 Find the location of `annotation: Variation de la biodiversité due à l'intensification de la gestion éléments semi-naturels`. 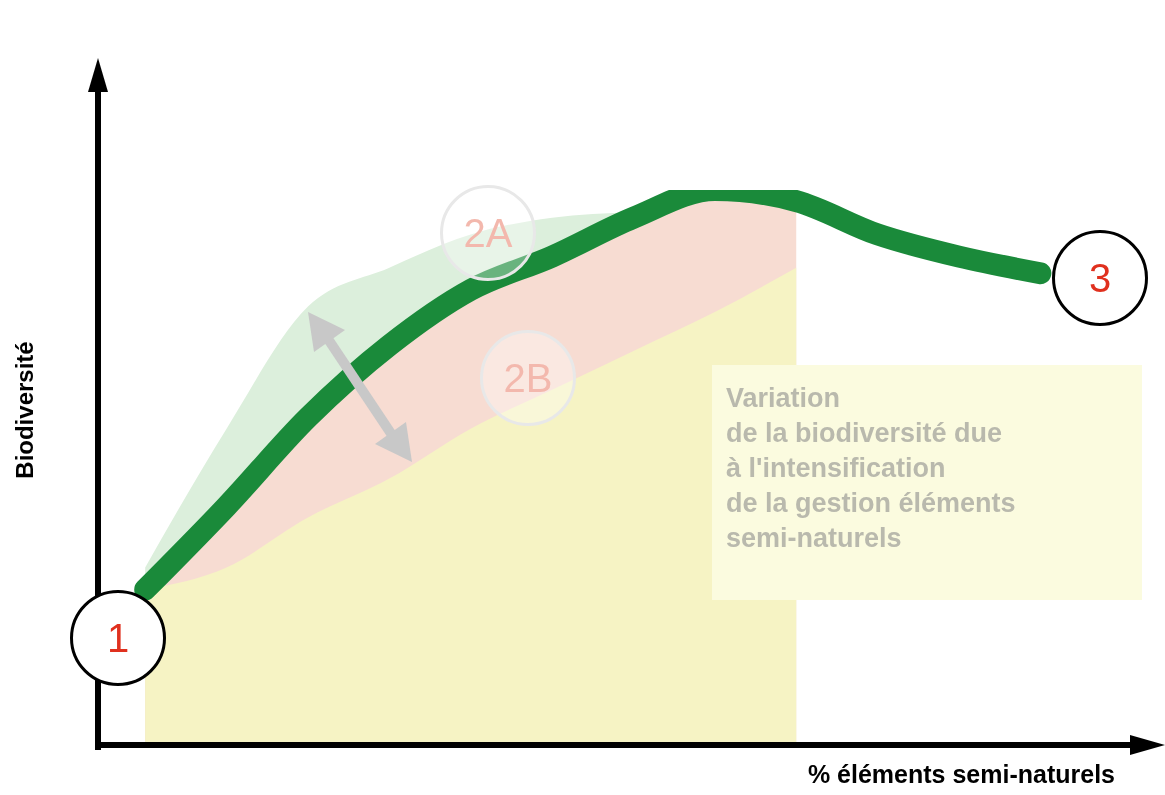

annotation: Variation de la biodiversité due à l'intensification de la gestion éléments semi-naturels is located at coordinates (871, 469).